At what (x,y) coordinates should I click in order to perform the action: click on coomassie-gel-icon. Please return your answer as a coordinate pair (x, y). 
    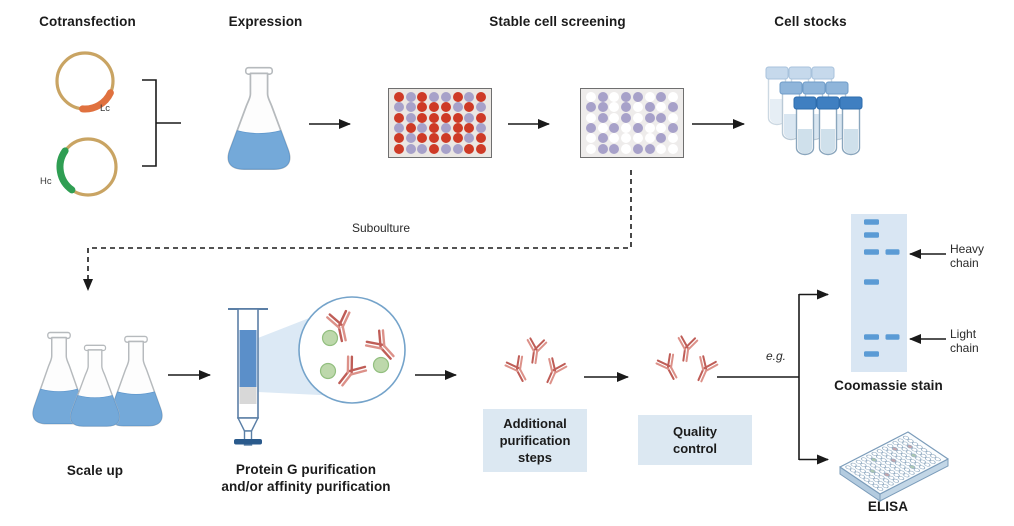
    Looking at the image, I should click on (879, 293).